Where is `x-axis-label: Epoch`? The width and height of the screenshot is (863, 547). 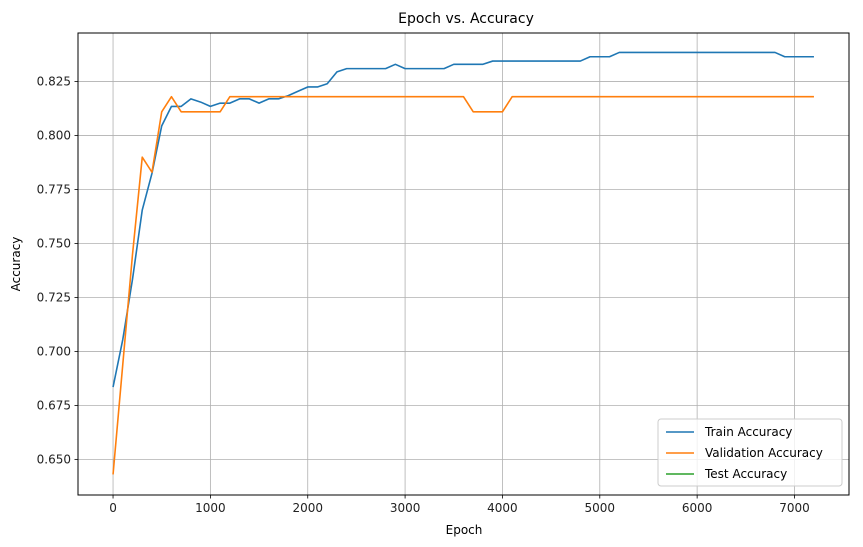 x-axis-label: Epoch is located at coordinates (464, 530).